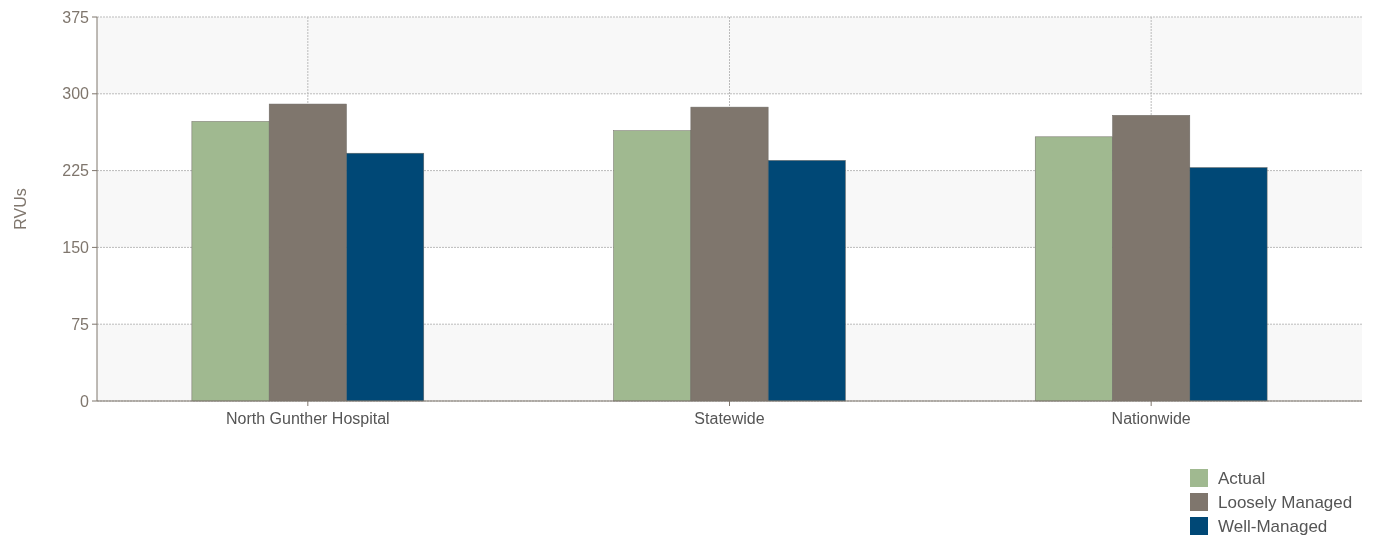 The width and height of the screenshot is (1380, 537). I want to click on y-tick-label: 300, so click(76, 94).